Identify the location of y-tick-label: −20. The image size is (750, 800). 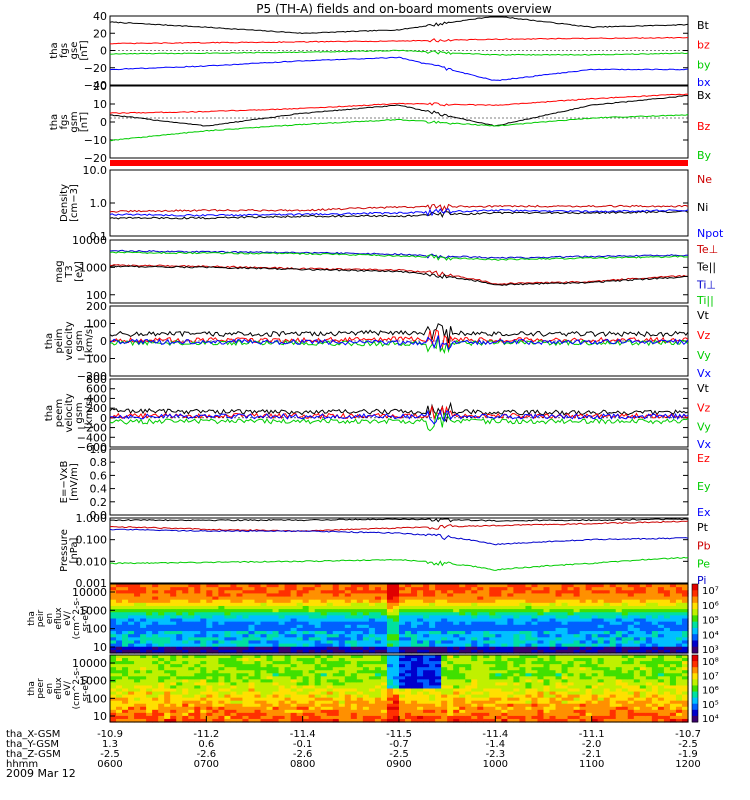
(95, 68).